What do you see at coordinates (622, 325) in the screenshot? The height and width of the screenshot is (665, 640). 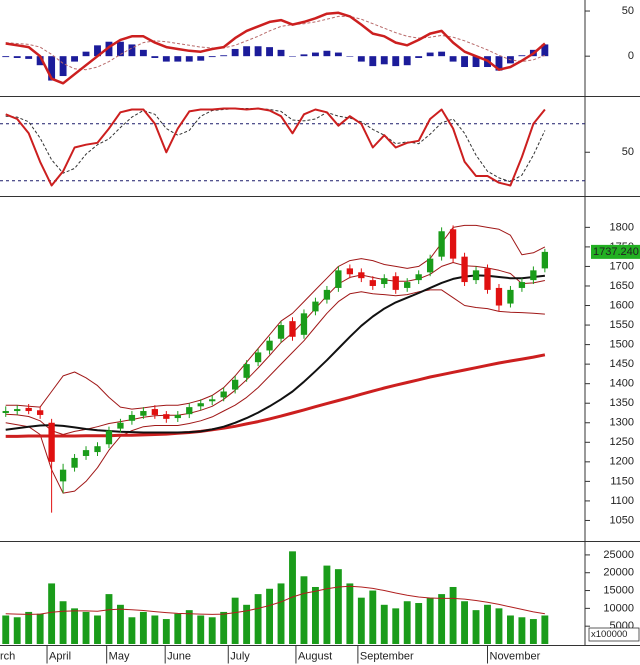 I see `y-tick-label: 1550` at bounding box center [622, 325].